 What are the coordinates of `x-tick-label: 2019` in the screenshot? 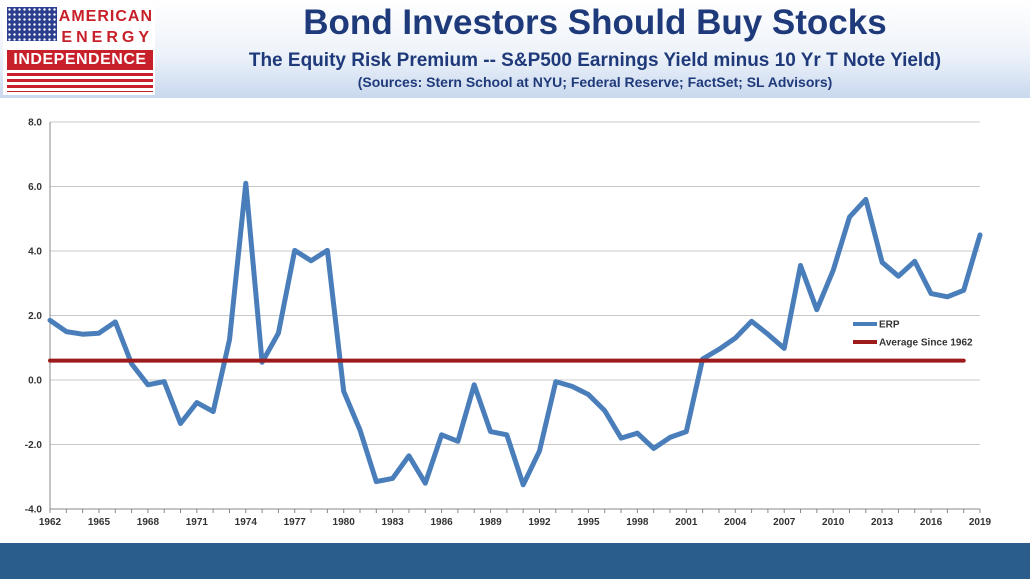 It's located at (980, 522).